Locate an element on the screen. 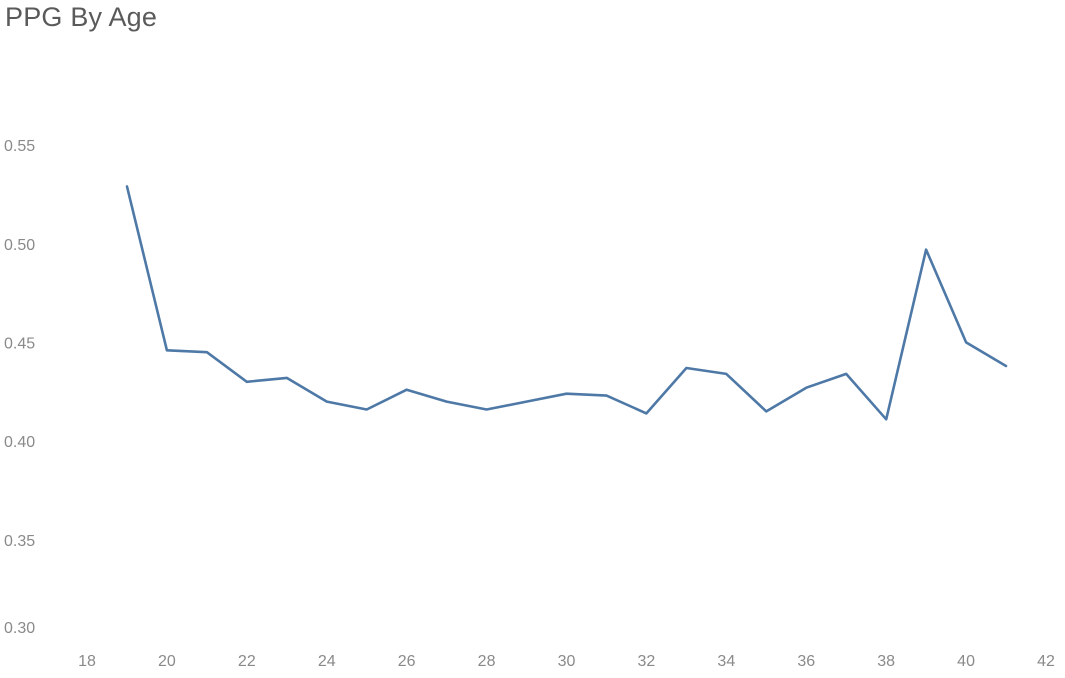 The height and width of the screenshot is (678, 1065). x-tick-label: 18 is located at coordinates (87, 661).